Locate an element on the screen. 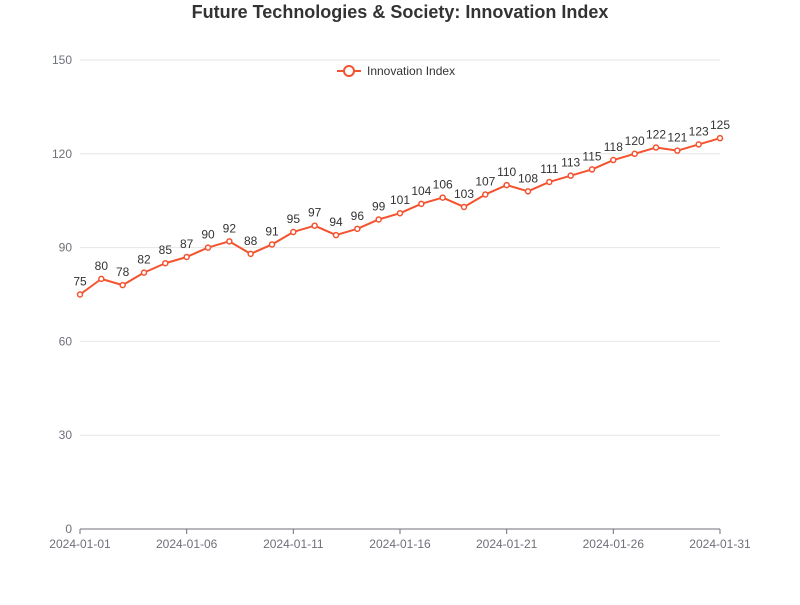 This screenshot has height=605, width=800. y-tick-label: 90 is located at coordinates (66, 248).